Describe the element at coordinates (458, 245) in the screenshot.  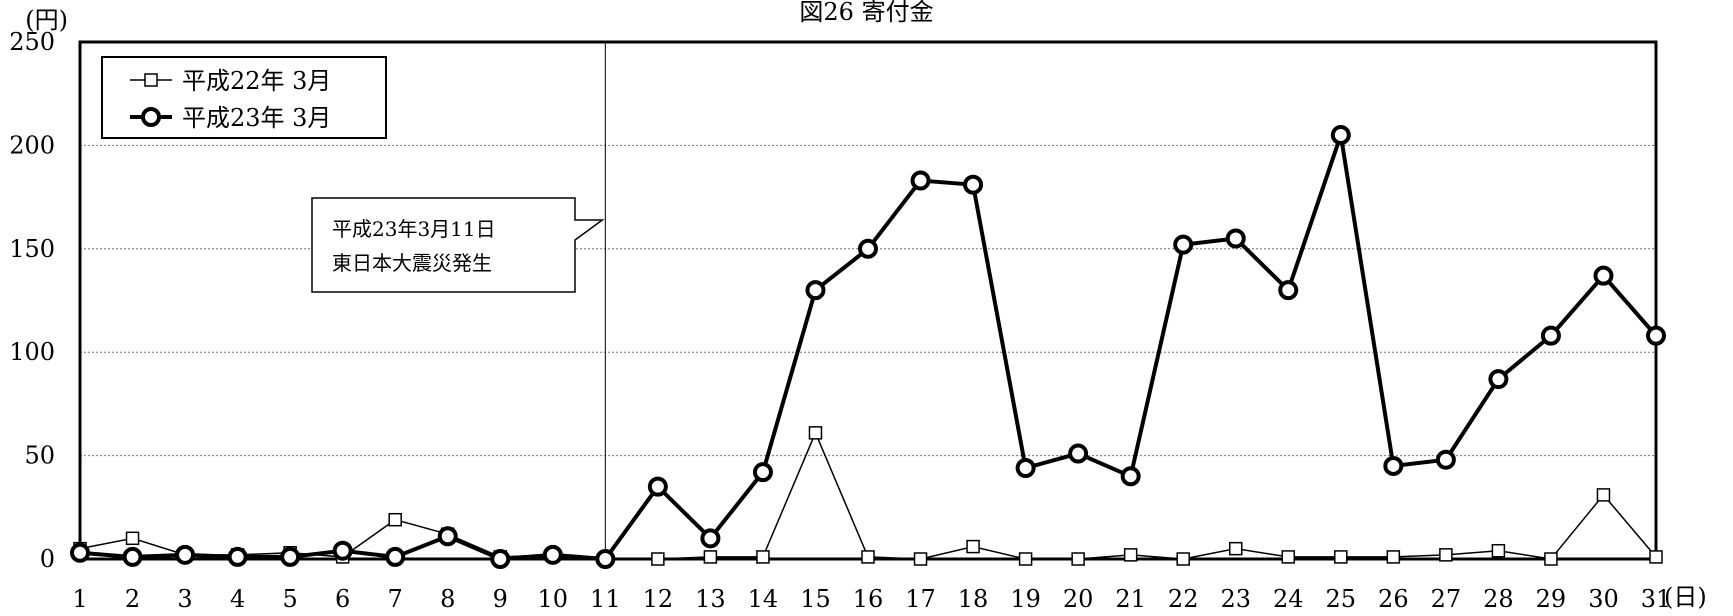
I see `annotation-callout` at that location.